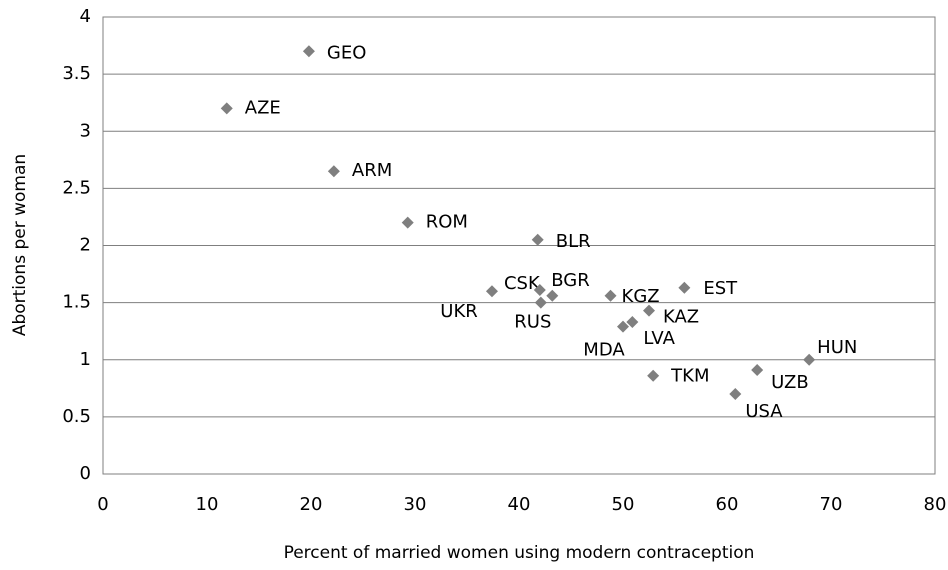 This screenshot has width=948, height=570. What do you see at coordinates (102, 504) in the screenshot?
I see `x-tick-label: 0` at bounding box center [102, 504].